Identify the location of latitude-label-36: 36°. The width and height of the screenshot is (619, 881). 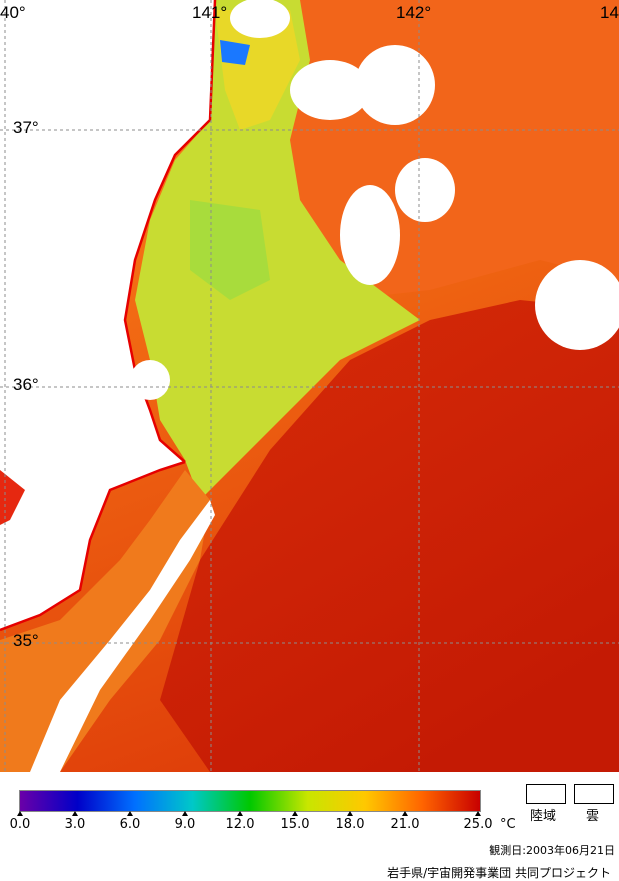
(26, 384).